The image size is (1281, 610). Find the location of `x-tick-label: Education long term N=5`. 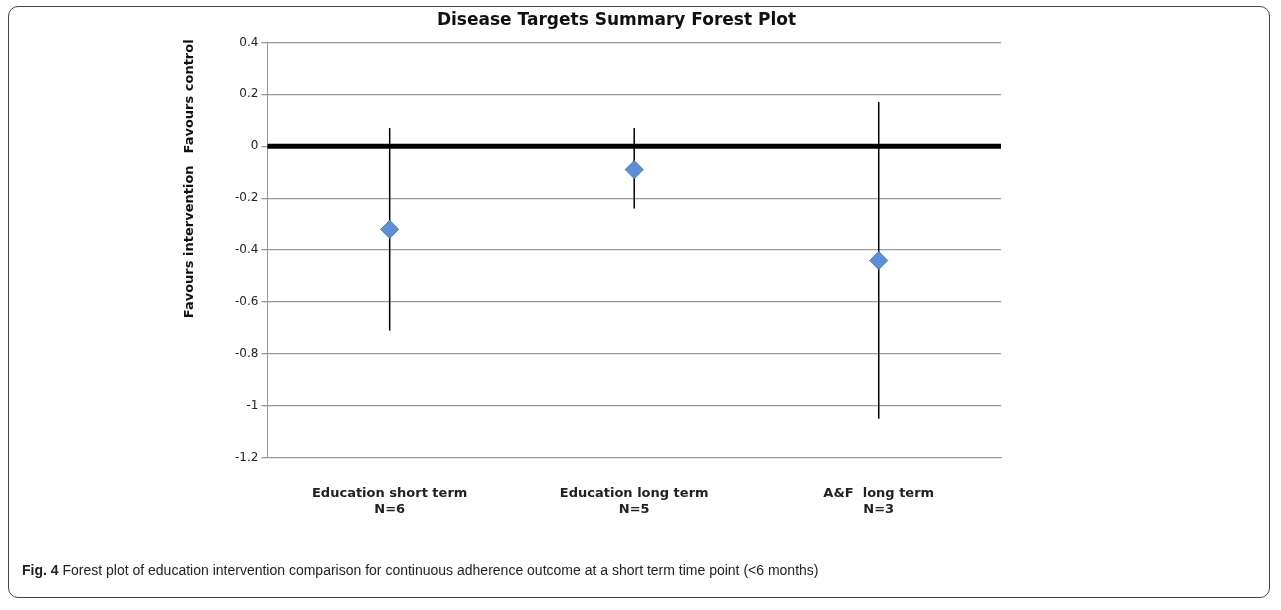

x-tick-label: Education long term N=5 is located at coordinates (634, 500).